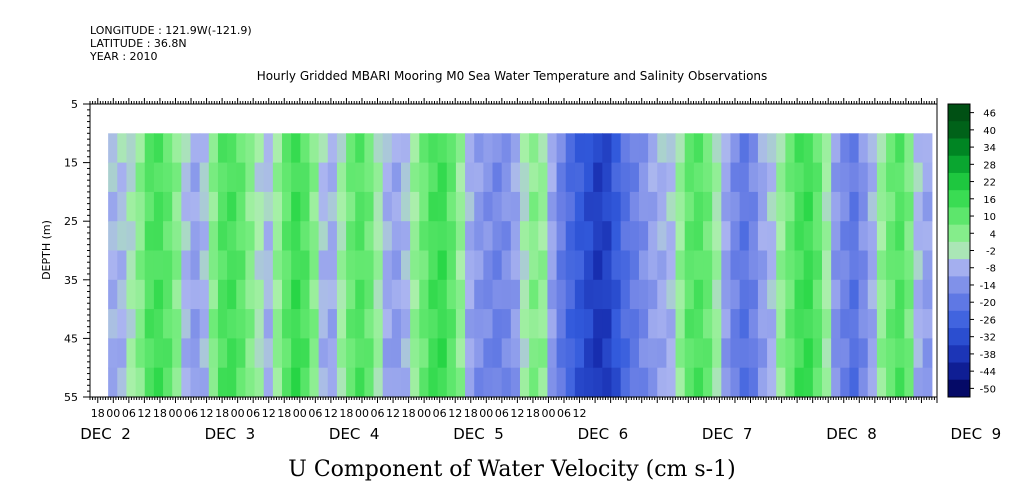  Describe the element at coordinates (988, 286) in the screenshot. I see `colorbar-label: -14` at that location.